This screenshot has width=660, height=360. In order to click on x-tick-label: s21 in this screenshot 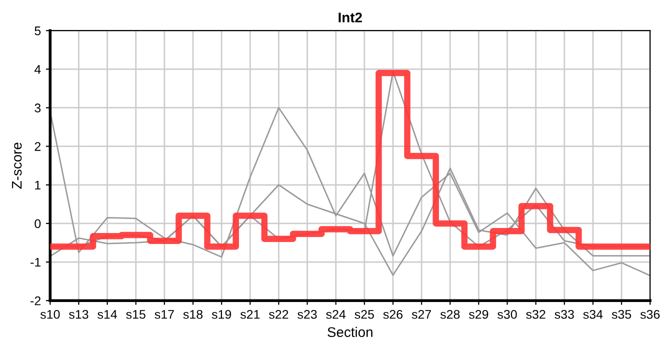, I will do `click(250, 314)`.